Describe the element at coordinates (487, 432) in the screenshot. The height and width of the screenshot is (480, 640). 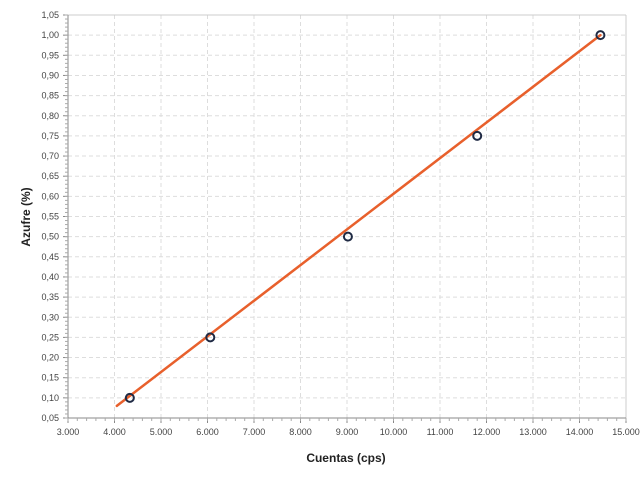
I see `x-tick-label: 12.000` at that location.